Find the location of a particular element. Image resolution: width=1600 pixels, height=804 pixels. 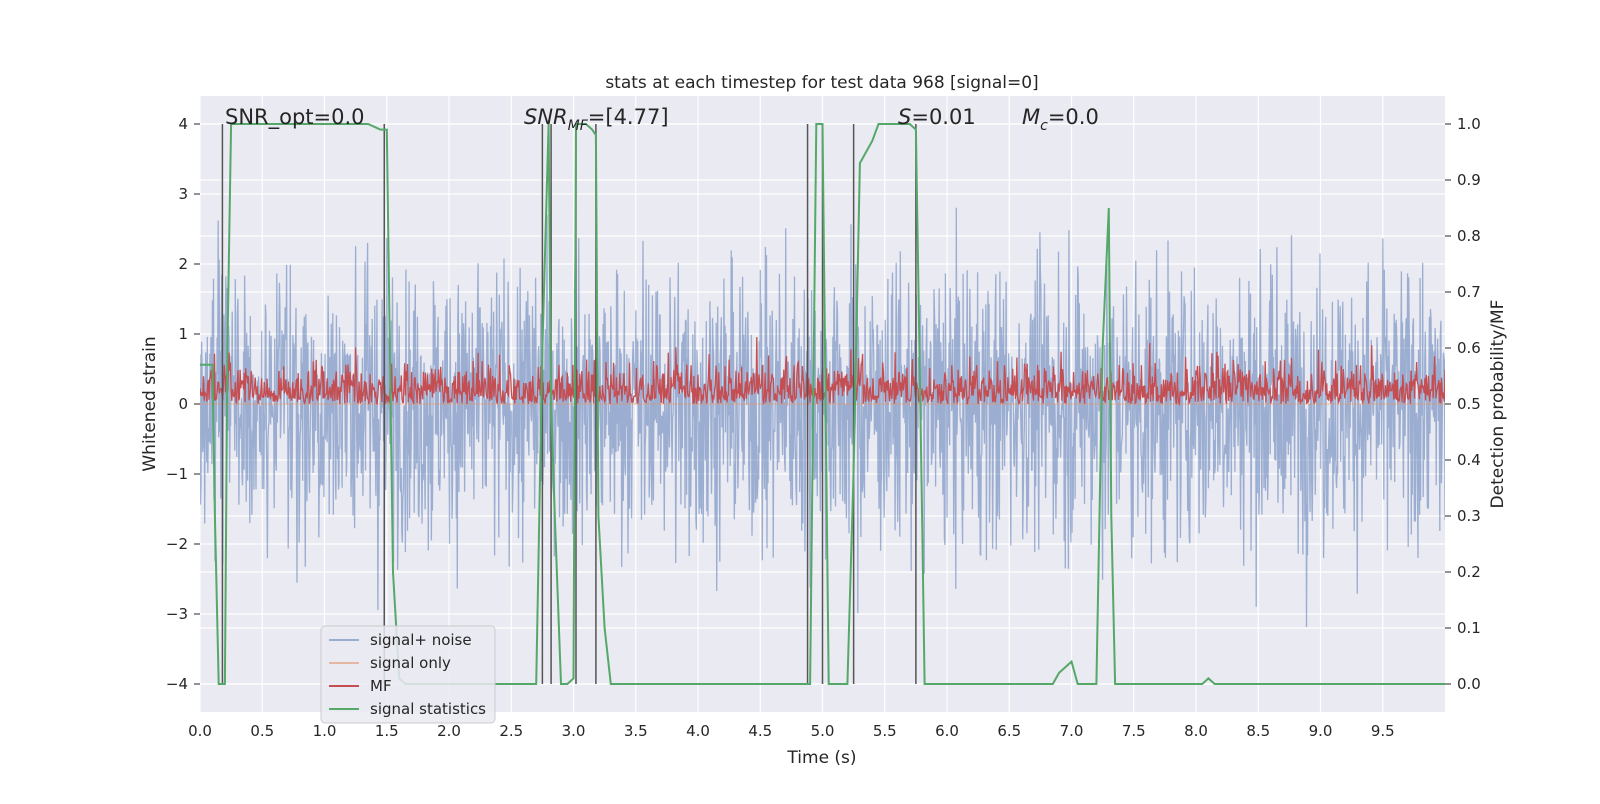

snr-mf-subscript: MF is located at coordinates (578, 126).